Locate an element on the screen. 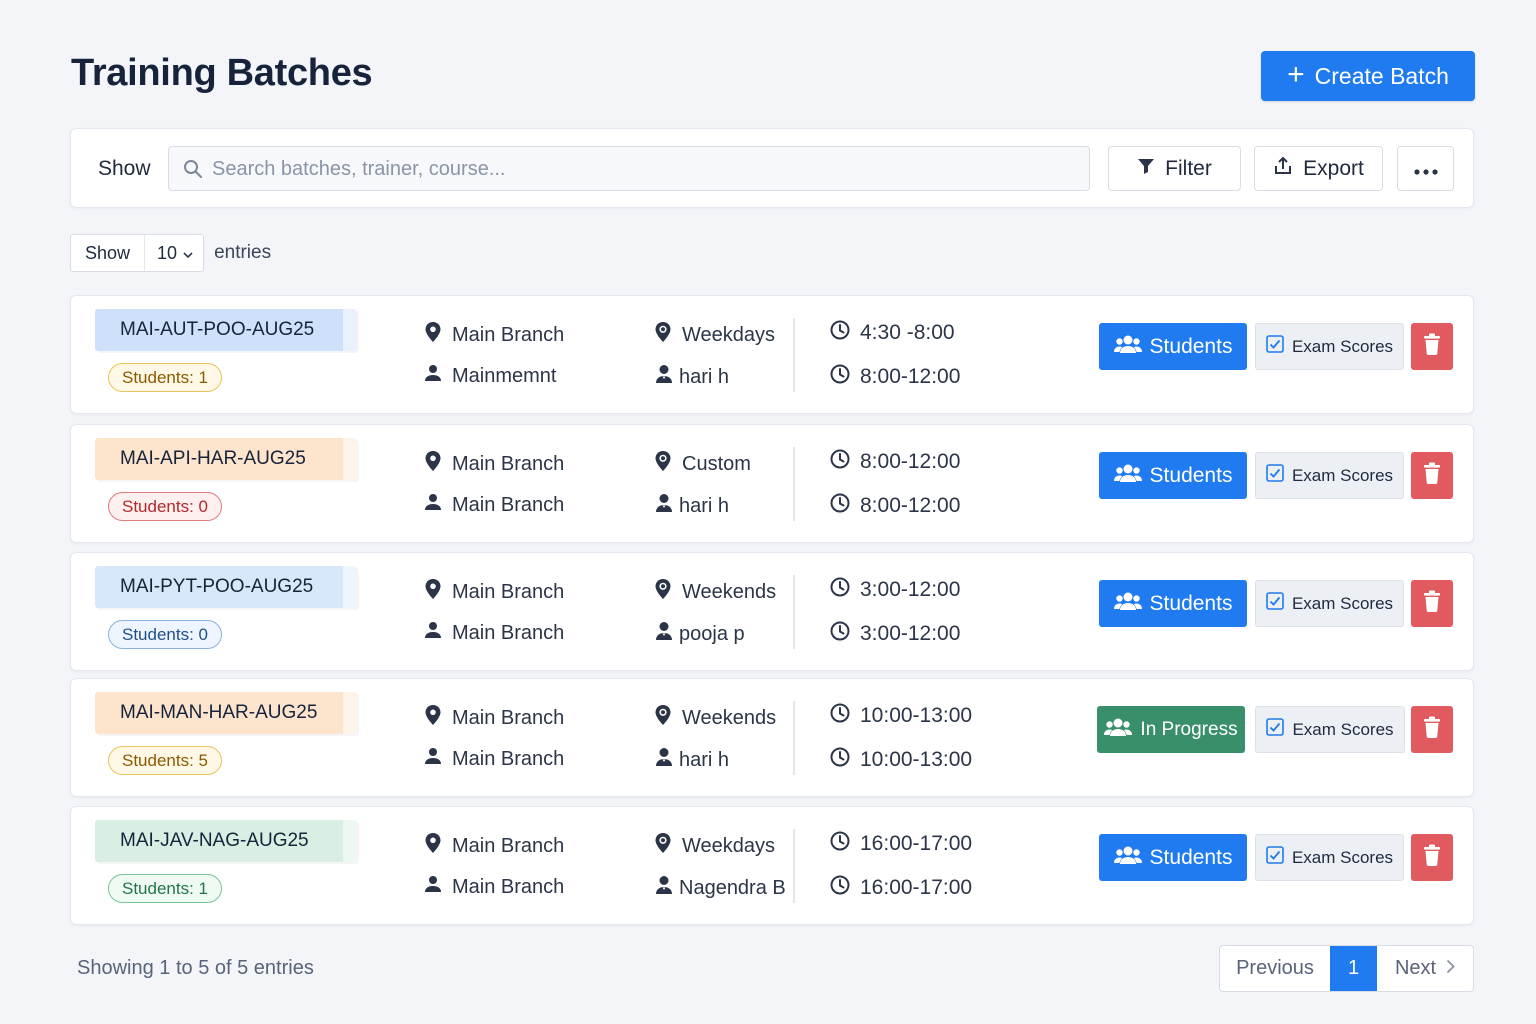 The width and height of the screenshot is (1536, 1024). more-options-button is located at coordinates (1425, 168).